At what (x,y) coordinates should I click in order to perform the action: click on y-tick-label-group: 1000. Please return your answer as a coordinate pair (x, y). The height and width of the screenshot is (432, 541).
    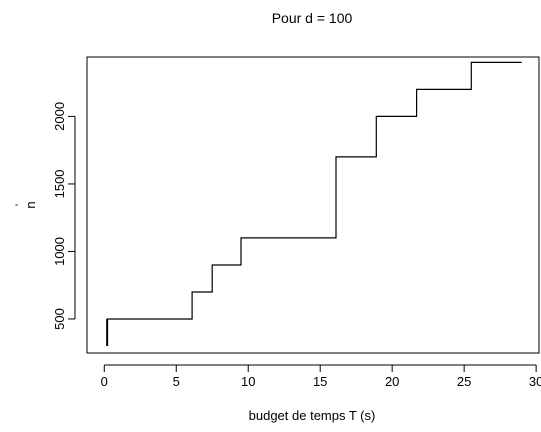
    Looking at the image, I should click on (59, 251).